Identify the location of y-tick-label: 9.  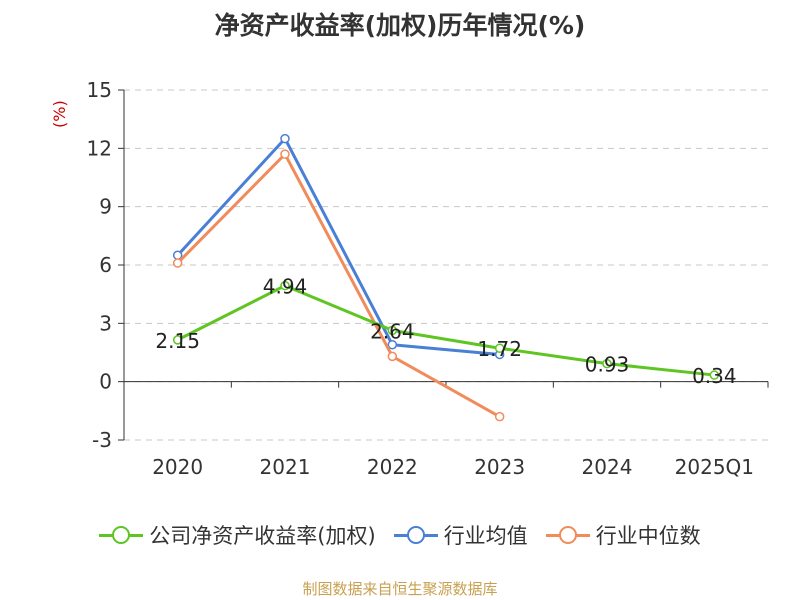
(105, 207).